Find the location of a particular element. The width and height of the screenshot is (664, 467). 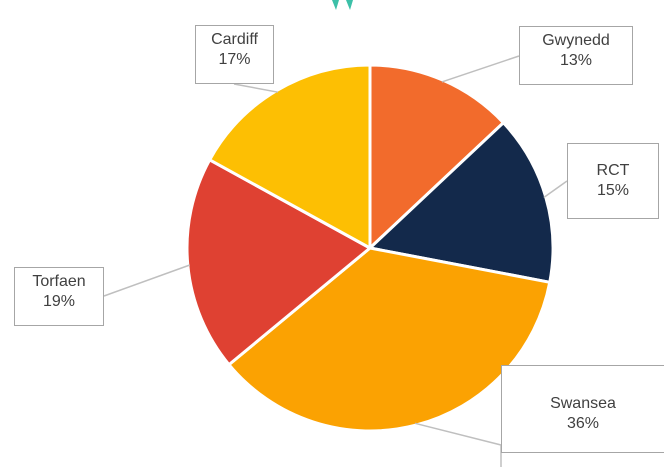

leader-line-rct is located at coordinates (555, 189).